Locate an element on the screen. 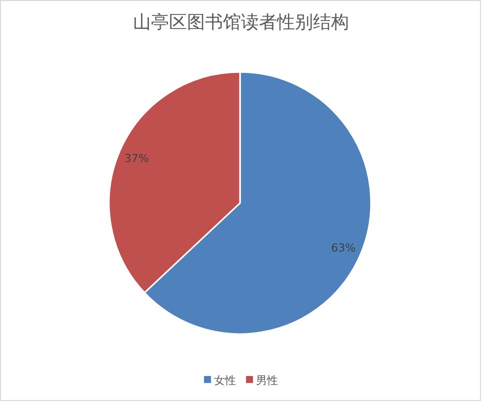 Image resolution: width=482 pixels, height=402 pixels. data-label: 63% is located at coordinates (343, 248).